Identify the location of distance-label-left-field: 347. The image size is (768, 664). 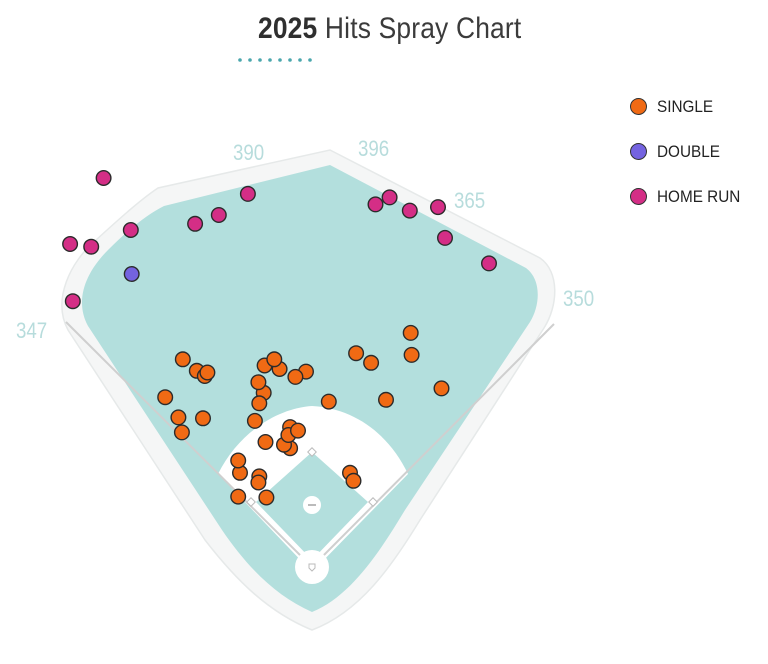
(32, 330).